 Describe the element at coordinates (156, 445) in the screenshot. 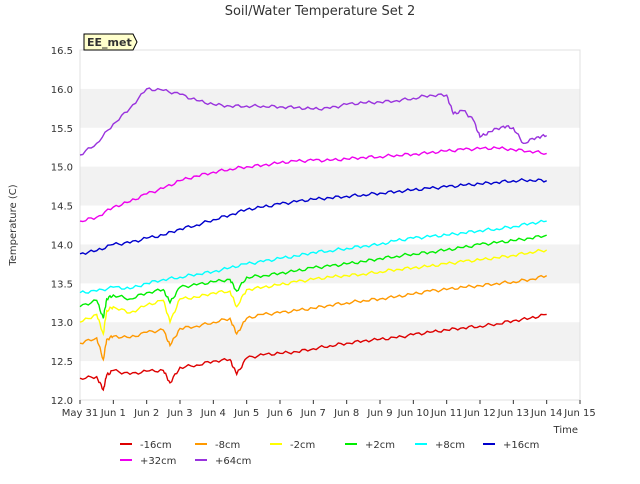

I see `legend-label: -16cm` at that location.